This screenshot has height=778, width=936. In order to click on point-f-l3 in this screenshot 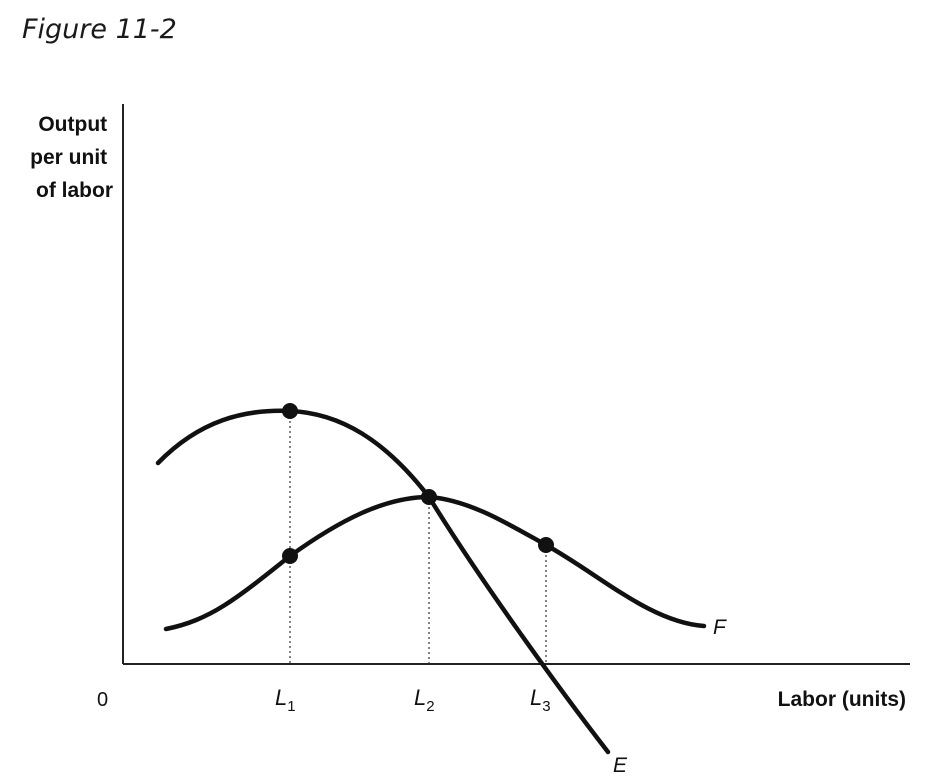, I will do `click(546, 545)`.